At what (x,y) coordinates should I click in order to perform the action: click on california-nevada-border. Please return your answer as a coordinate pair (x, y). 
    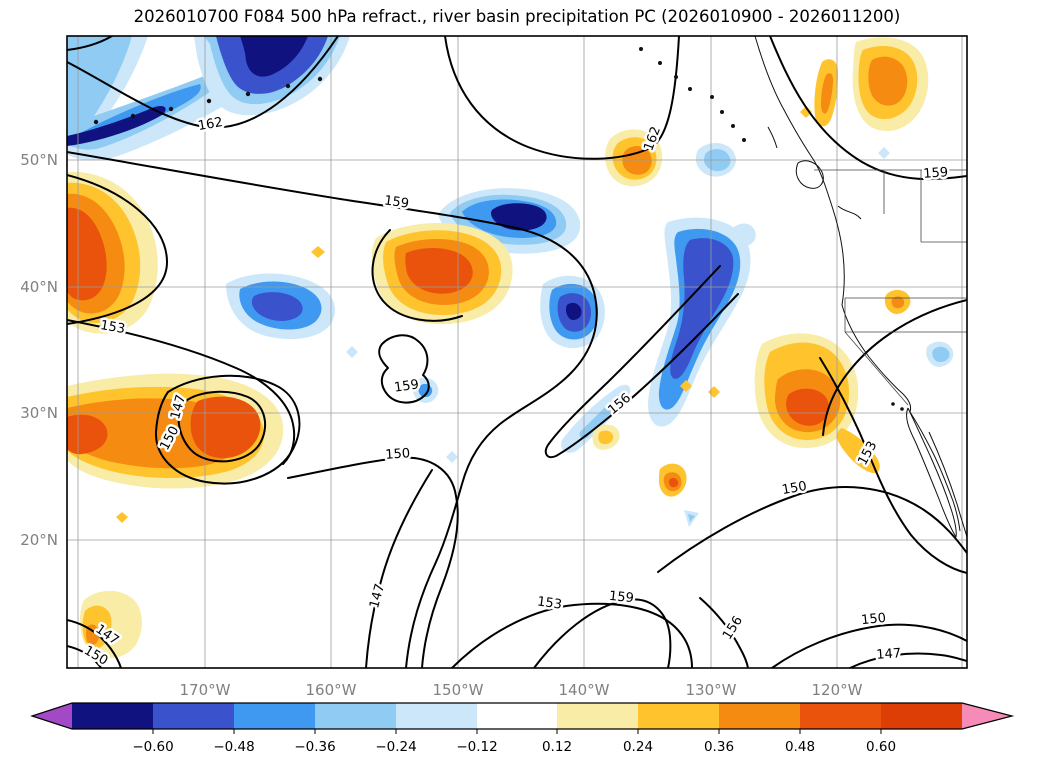
    Looking at the image, I should click on (876, 368).